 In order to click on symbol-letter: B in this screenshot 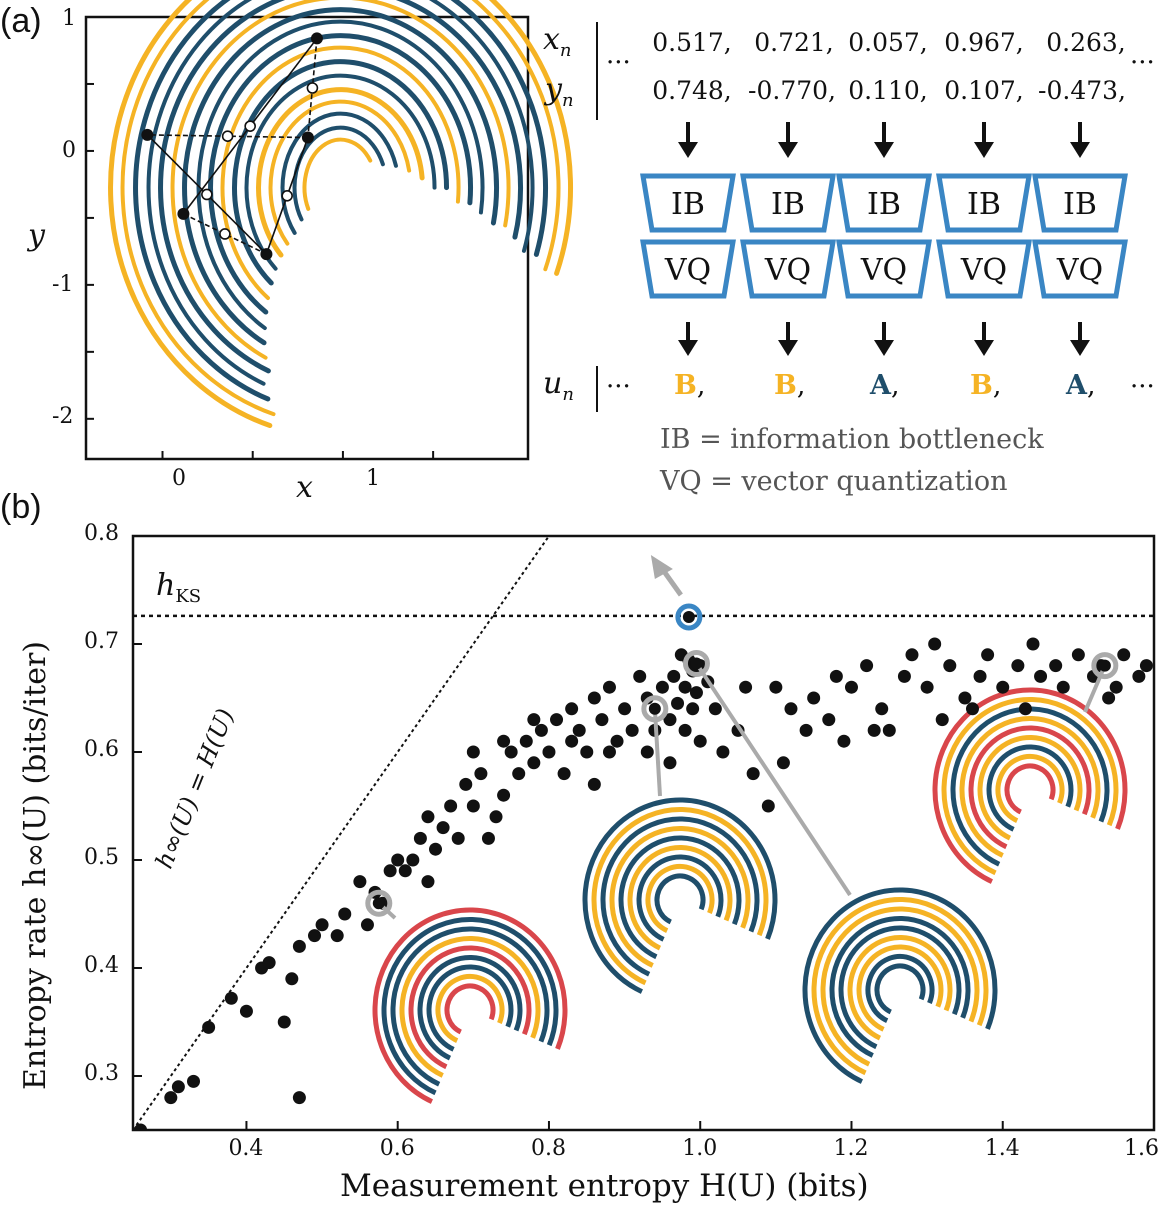, I will do `click(685, 385)`.